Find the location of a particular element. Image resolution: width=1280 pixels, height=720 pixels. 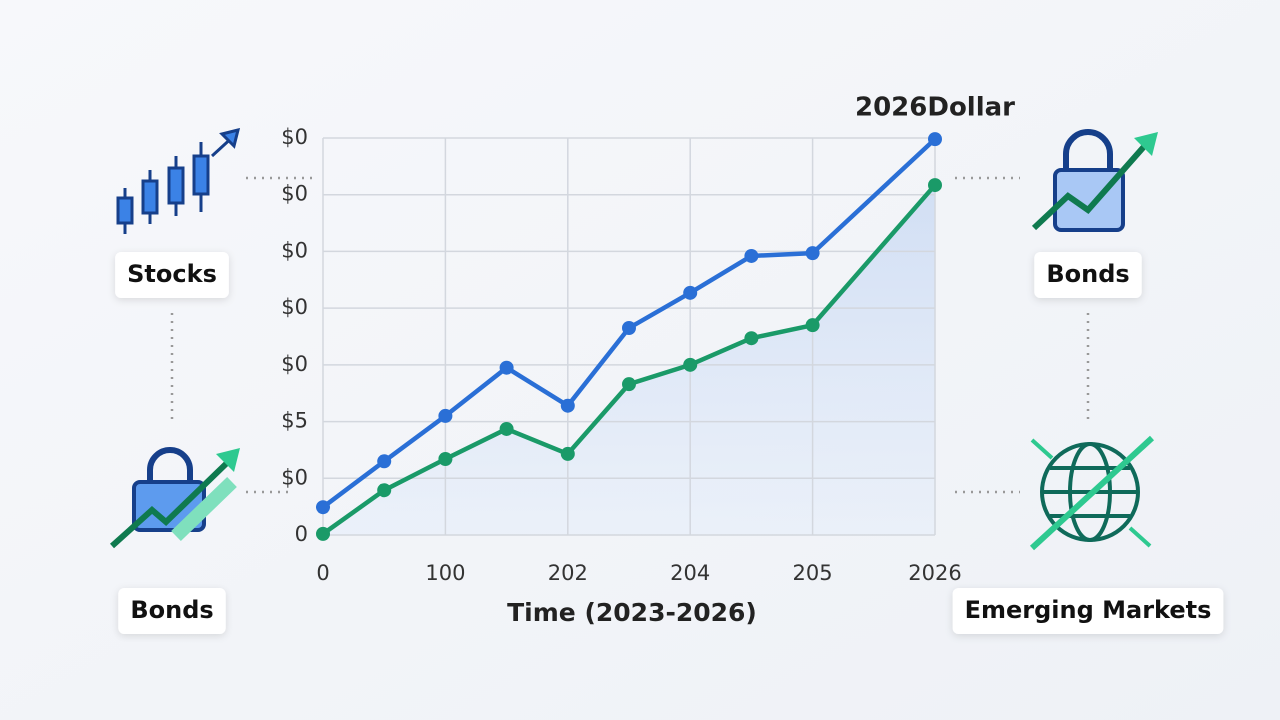

label: Emerging Markets is located at coordinates (1088, 610).